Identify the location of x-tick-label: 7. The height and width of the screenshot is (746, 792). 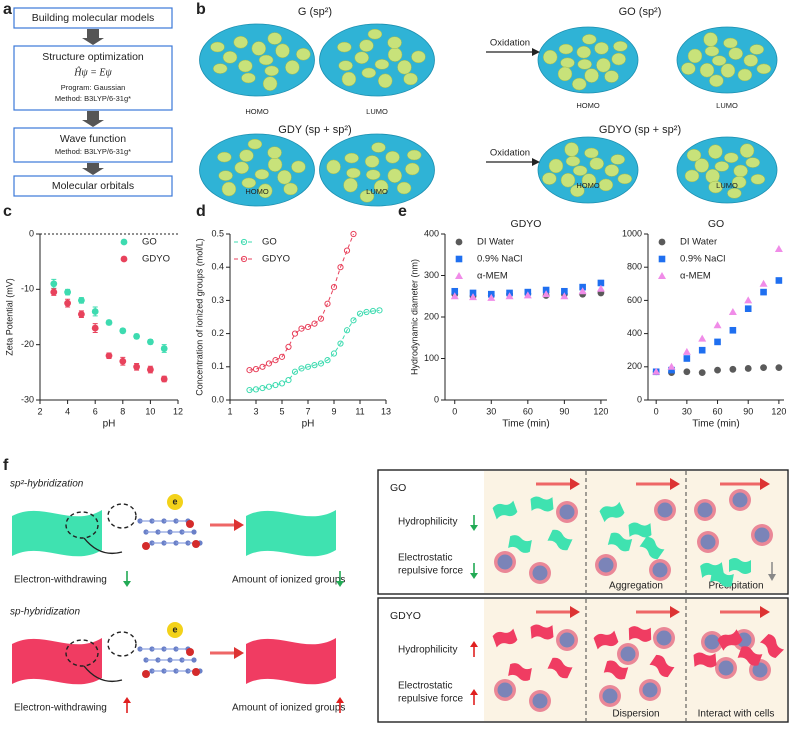
(307, 411).